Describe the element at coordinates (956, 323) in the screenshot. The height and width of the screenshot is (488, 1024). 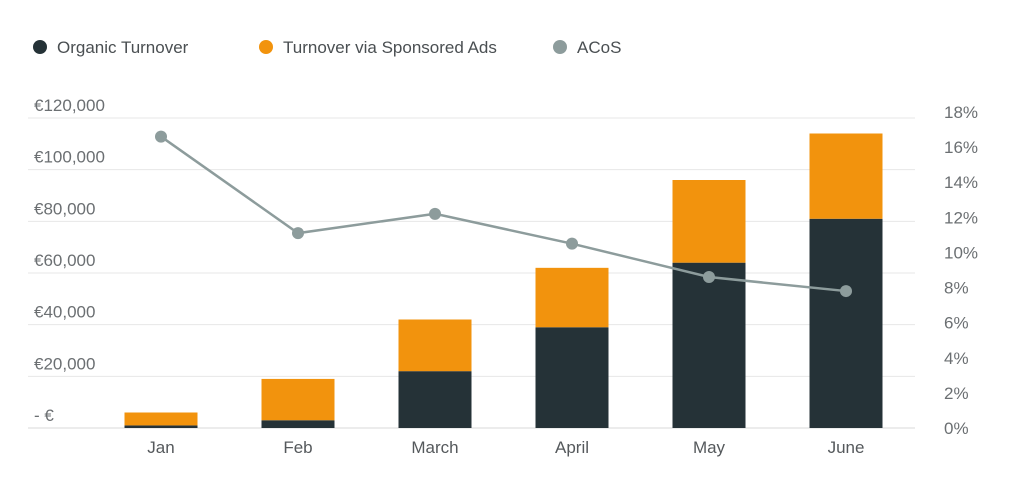
I see `y-right-tick-3: 6%` at that location.